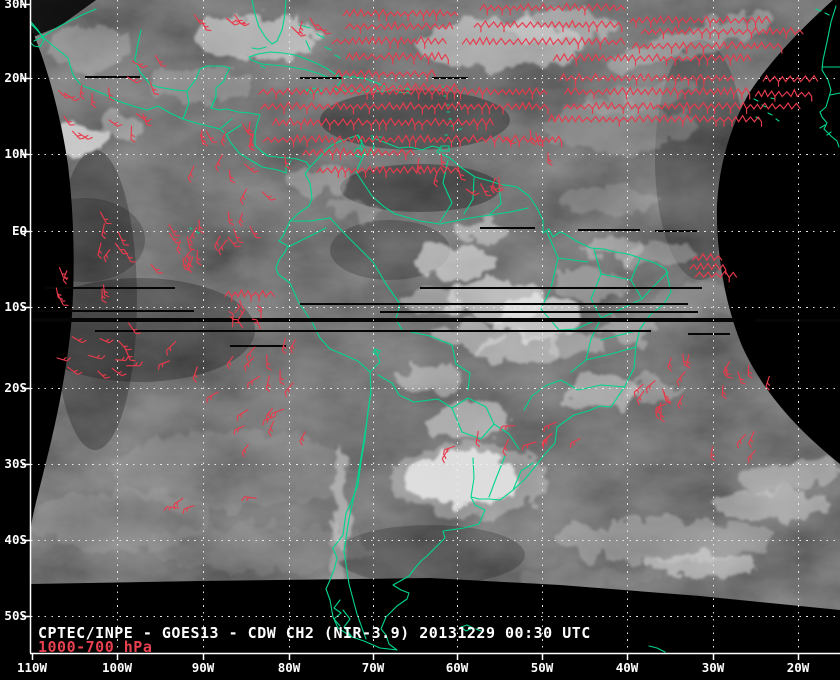  Describe the element at coordinates (421, 326) in the screenshot. I see `border-peru-brazil-bolivia` at that location.